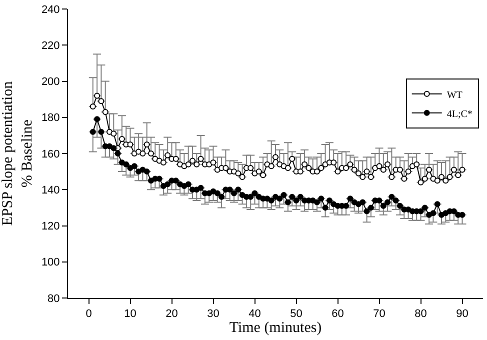  What do you see at coordinates (172, 314) in the screenshot?
I see `x-tick-label: 20` at bounding box center [172, 314].